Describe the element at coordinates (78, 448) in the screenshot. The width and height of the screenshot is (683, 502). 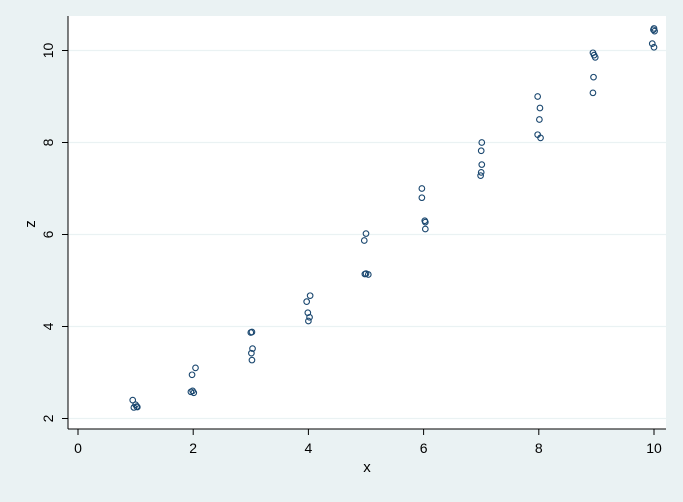
I see `x-tick-label: 0` at that location.